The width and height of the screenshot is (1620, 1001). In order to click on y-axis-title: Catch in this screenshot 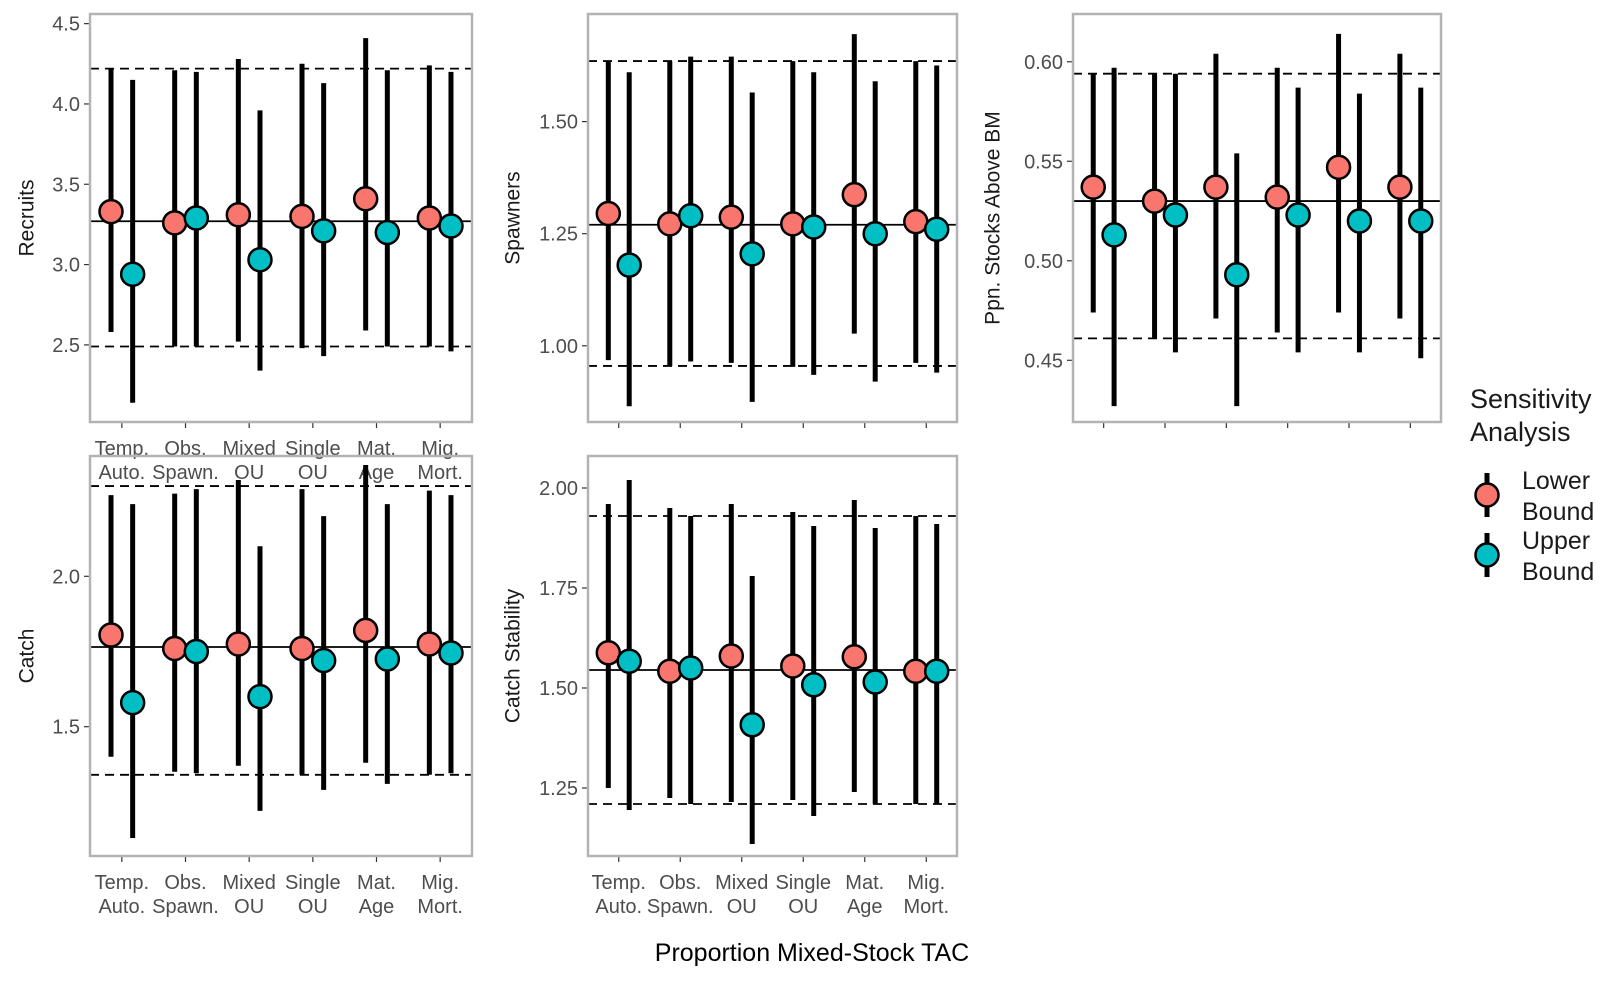, I will do `click(26, 656)`.